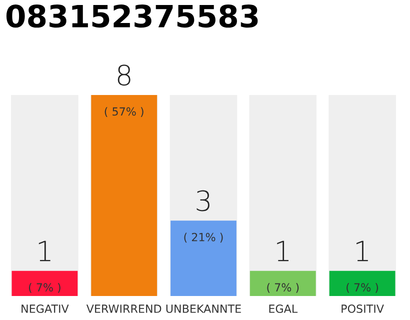 The image size is (410, 320). What do you see at coordinates (124, 112) in the screenshot?
I see `annotation: ( 57% )` at bounding box center [124, 112].